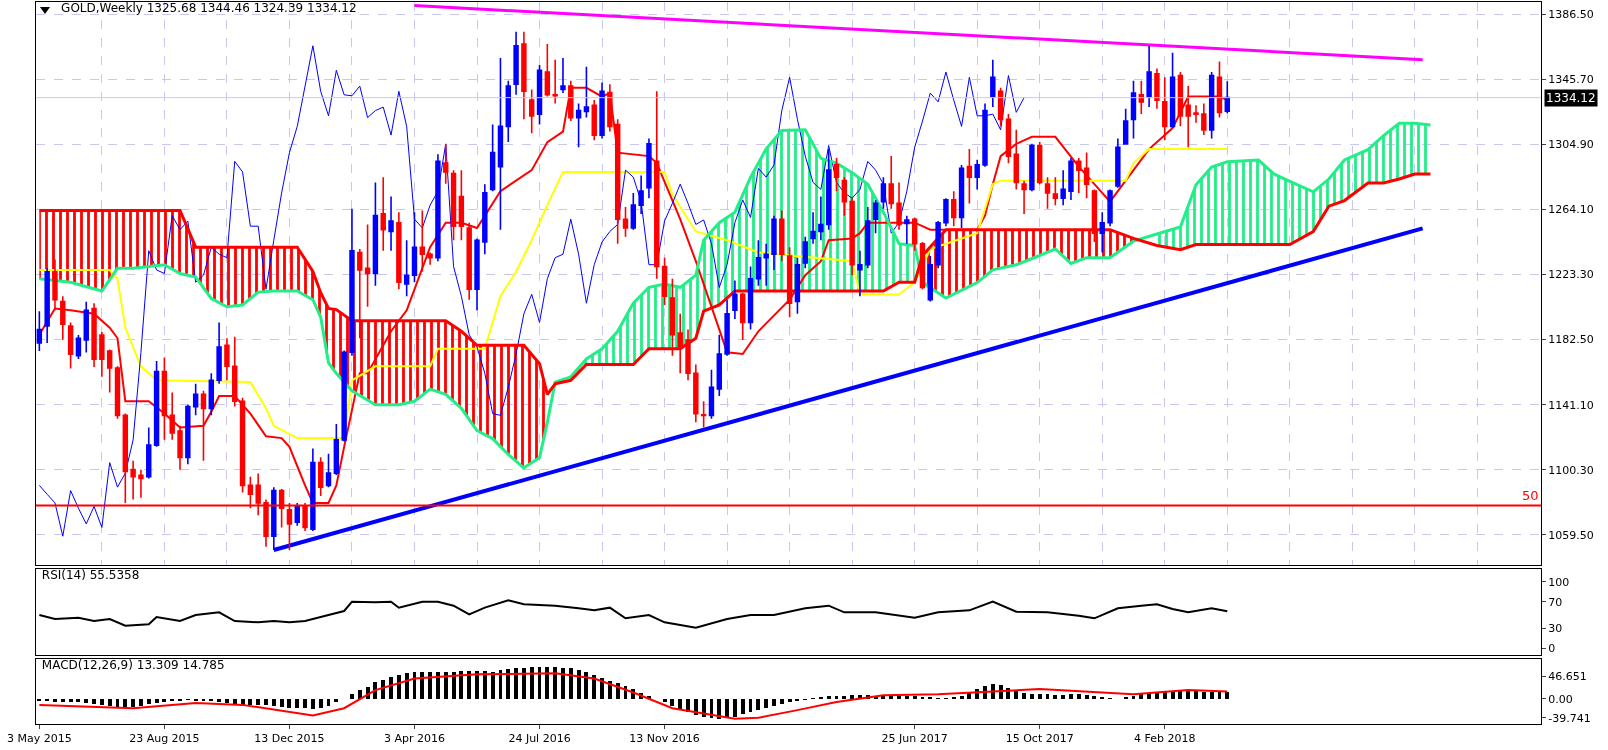 Image resolution: width=1608 pixels, height=750 pixels. Describe the element at coordinates (1571, 339) in the screenshot. I see `y-tick-label: 1182.50` at that location.